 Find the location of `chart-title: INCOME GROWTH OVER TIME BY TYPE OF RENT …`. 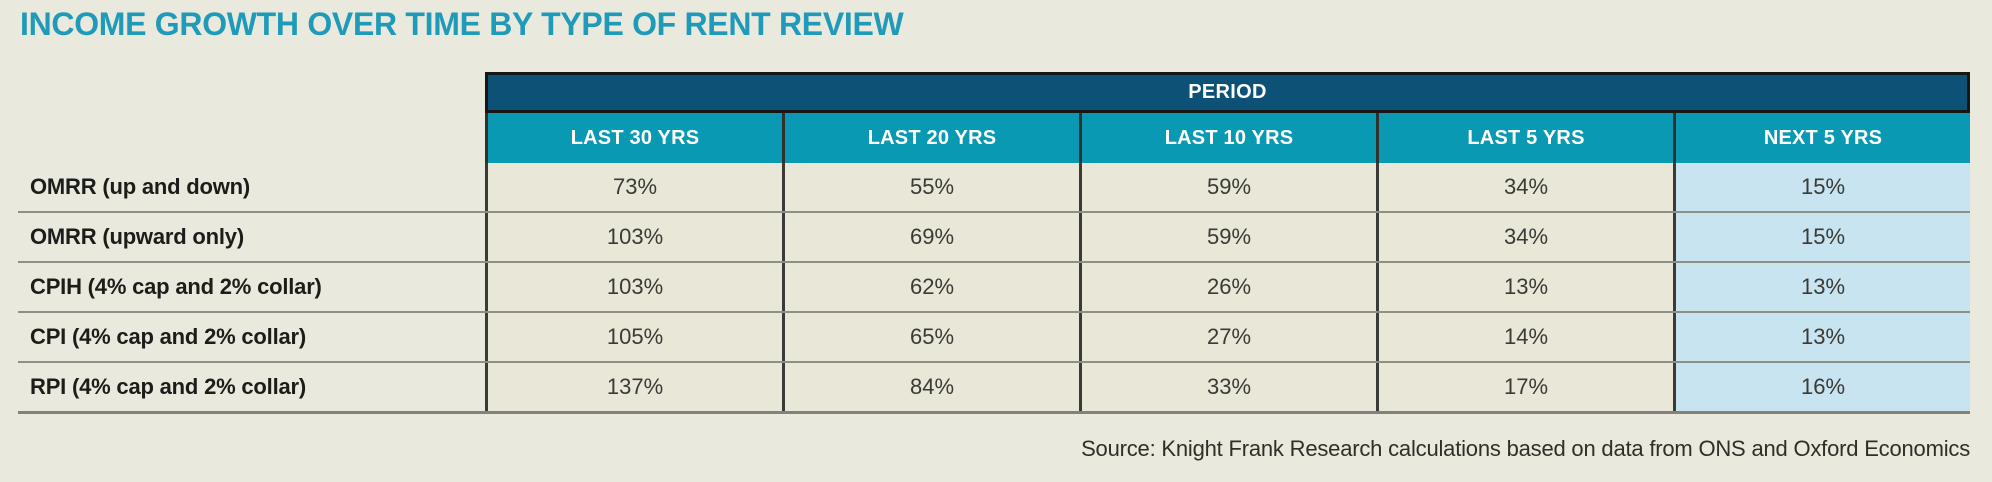

chart-title: INCOME GROWTH OVER TIME BY TYPE OF RENT … is located at coordinates (462, 24).